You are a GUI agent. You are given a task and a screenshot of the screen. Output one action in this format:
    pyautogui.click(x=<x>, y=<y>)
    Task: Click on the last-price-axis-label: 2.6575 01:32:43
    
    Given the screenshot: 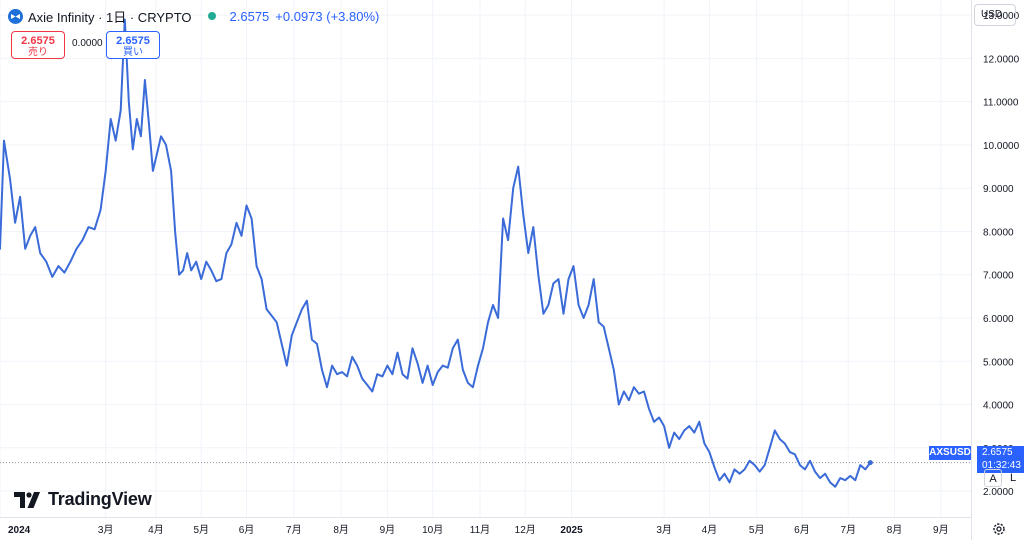 What is the action you would take?
    pyautogui.click(x=1000, y=459)
    